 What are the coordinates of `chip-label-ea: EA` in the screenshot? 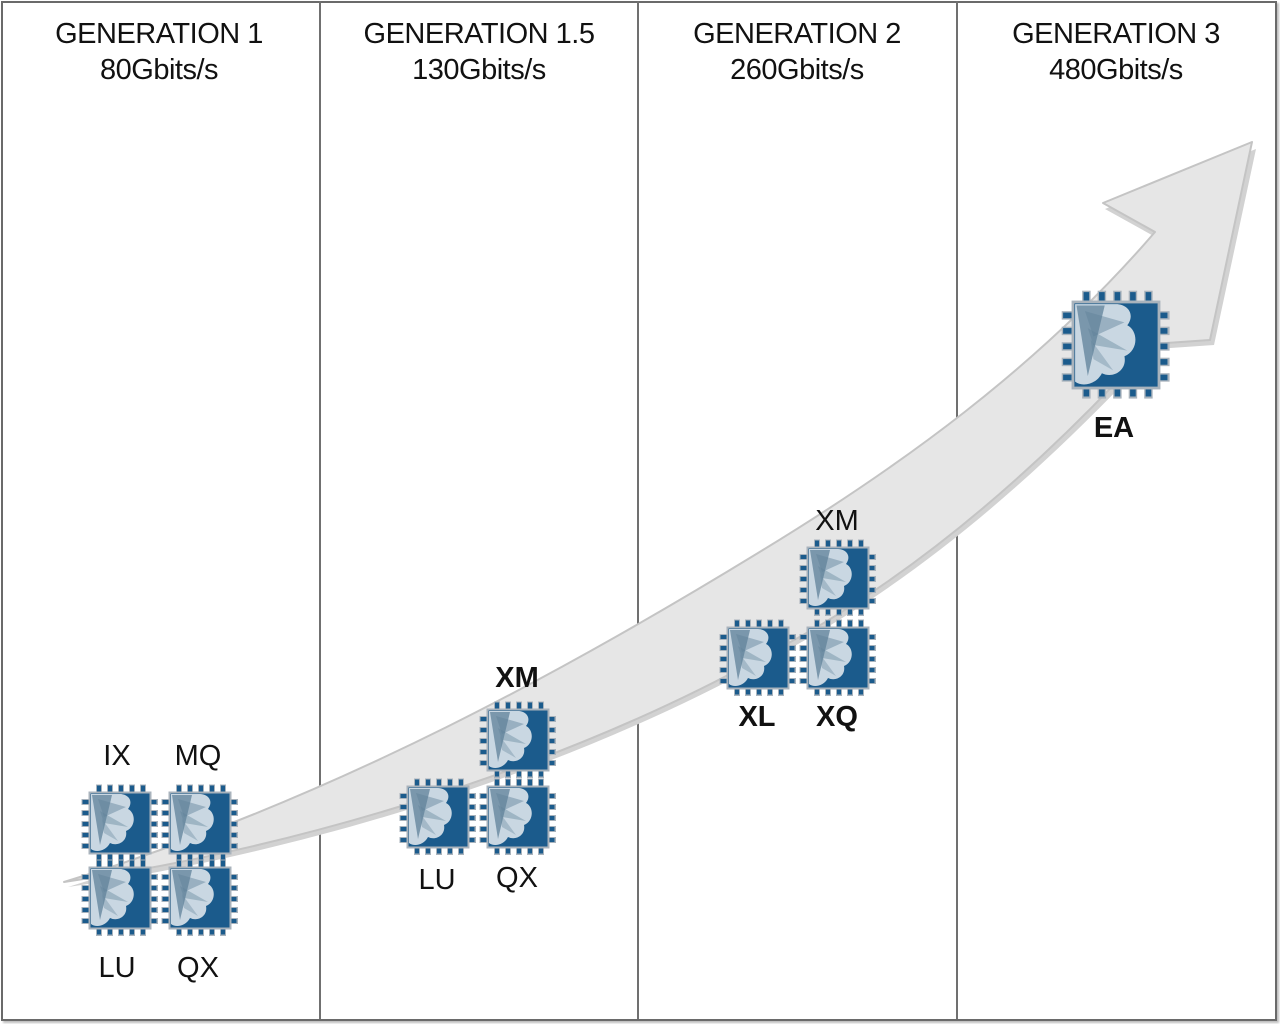 It's located at (1114, 428).